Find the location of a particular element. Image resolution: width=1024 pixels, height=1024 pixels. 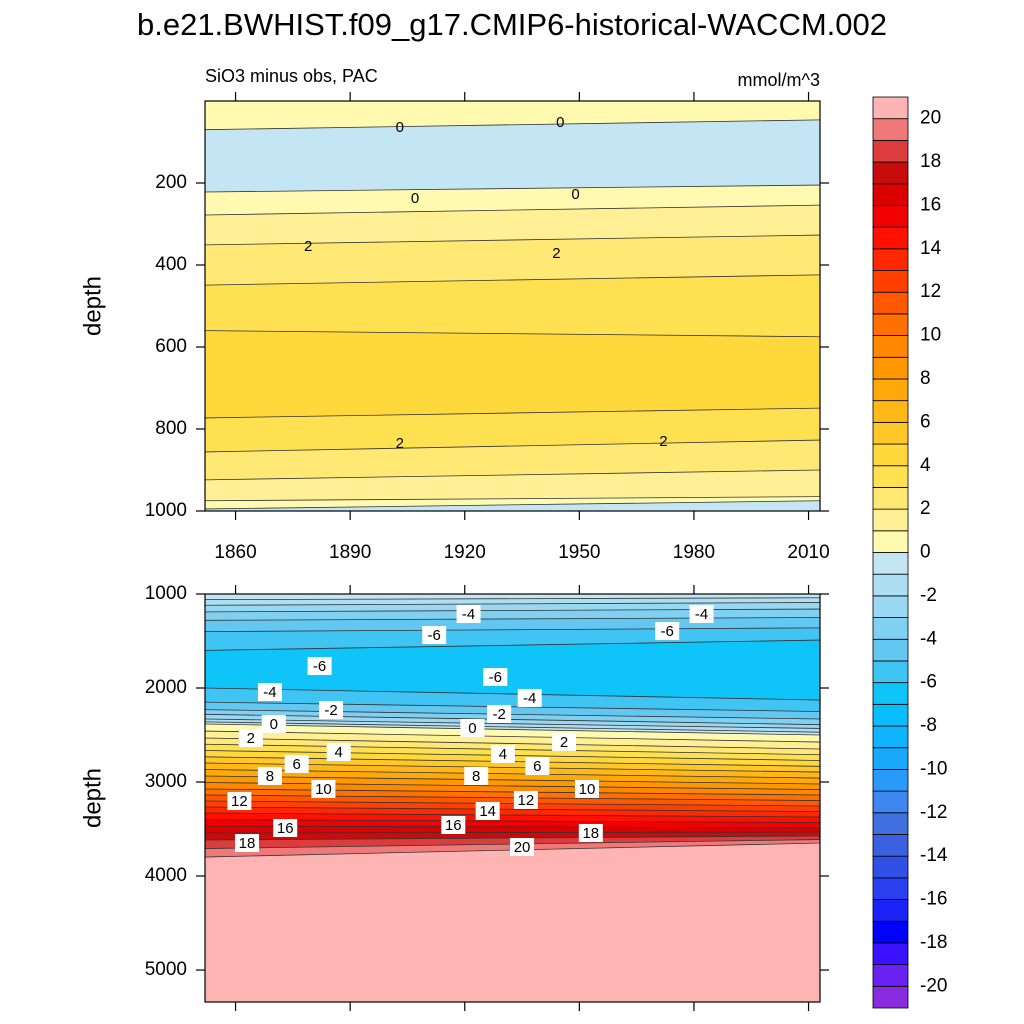

colorbar-label: -10 is located at coordinates (933, 768).